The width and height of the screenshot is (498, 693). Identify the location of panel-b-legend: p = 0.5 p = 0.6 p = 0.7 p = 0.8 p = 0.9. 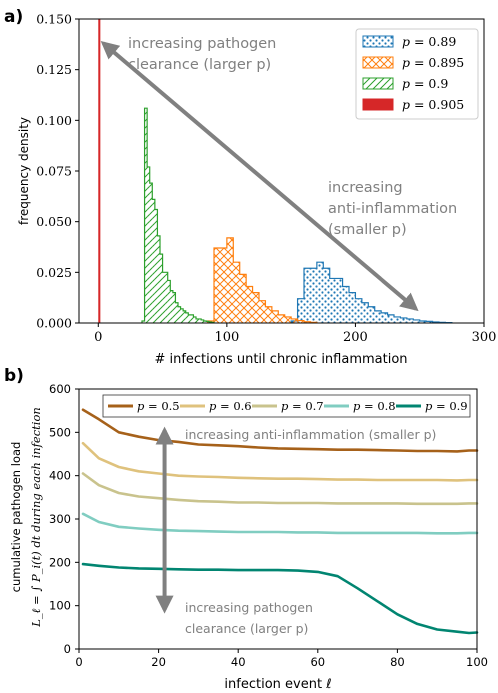
(286, 406).